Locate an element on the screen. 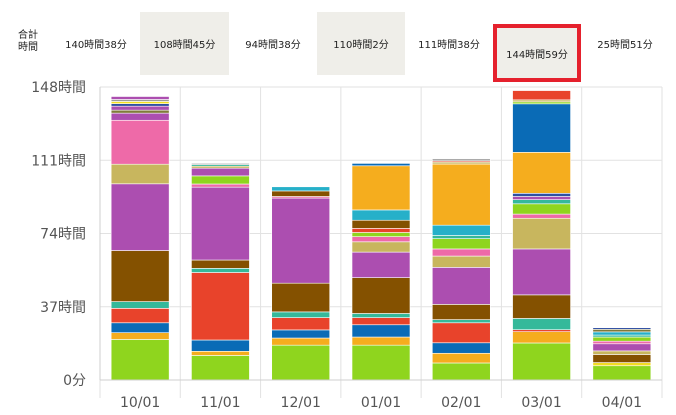 The height and width of the screenshot is (415, 676). total-cell-nov: 108時間45分 is located at coordinates (184, 43).